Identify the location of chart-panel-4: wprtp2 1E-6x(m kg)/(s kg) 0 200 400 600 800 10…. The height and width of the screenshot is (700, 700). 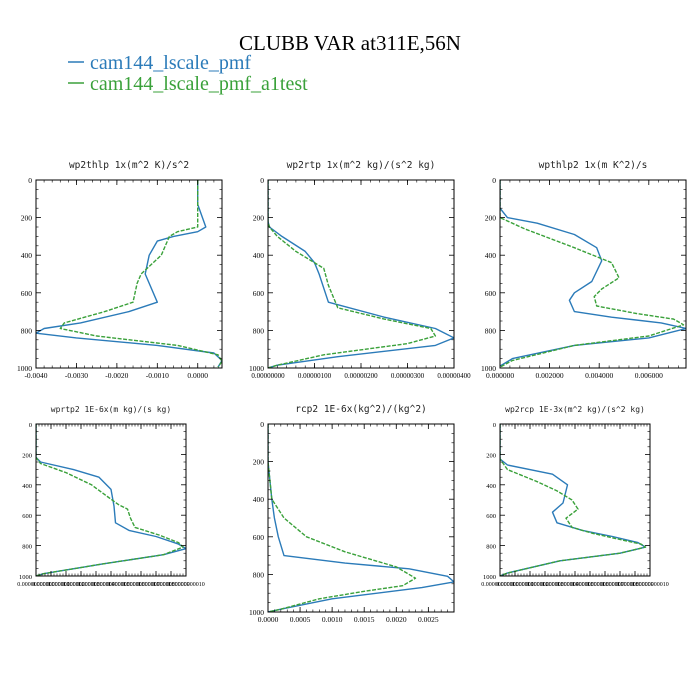
(111, 496).